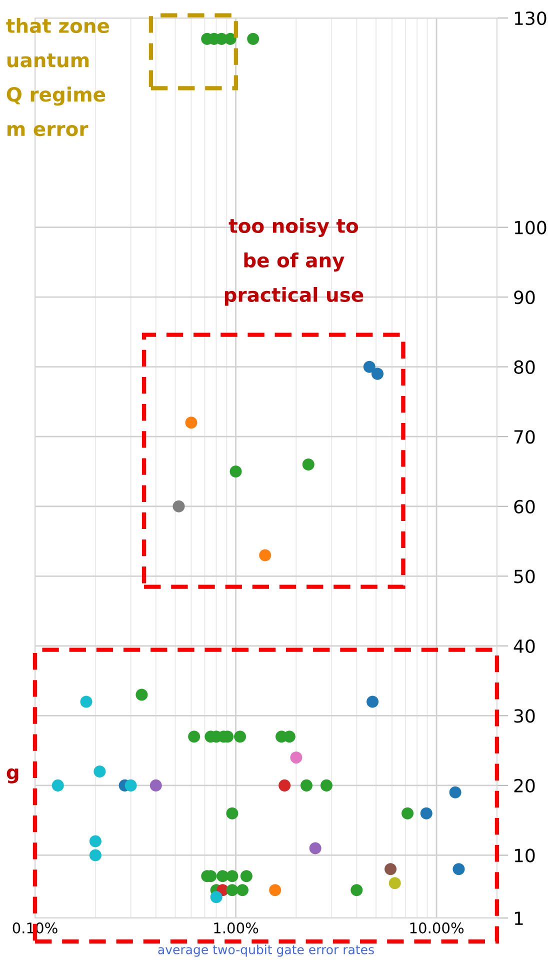 The height and width of the screenshot is (960, 553). I want to click on y-tick-label: 60, so click(524, 507).